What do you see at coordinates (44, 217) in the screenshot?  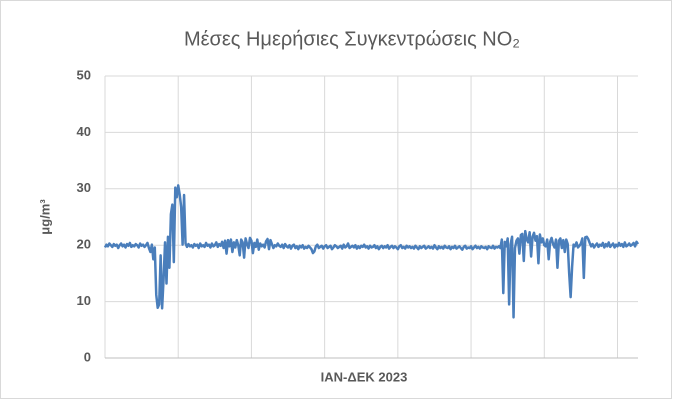 I see `y-axis-label: μg/m³` at bounding box center [44, 217].